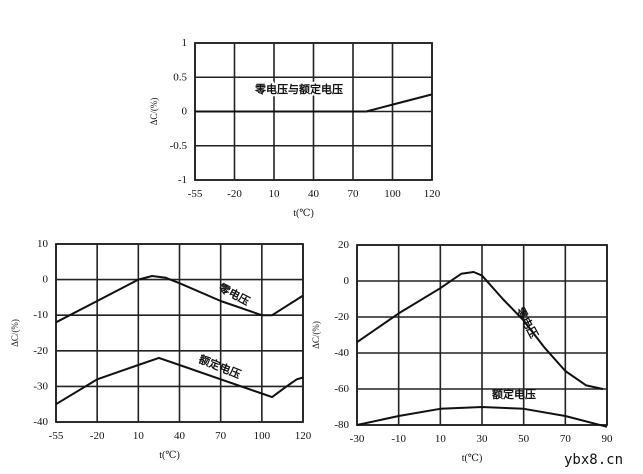 The height and width of the screenshot is (474, 643). What do you see at coordinates (185, 43) in the screenshot?
I see `y-tick-label: 1` at bounding box center [185, 43].